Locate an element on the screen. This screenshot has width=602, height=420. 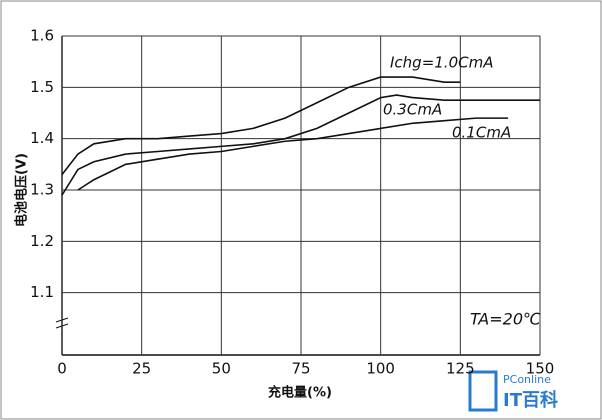
y-tick-label: 1.4 is located at coordinates (42, 138).